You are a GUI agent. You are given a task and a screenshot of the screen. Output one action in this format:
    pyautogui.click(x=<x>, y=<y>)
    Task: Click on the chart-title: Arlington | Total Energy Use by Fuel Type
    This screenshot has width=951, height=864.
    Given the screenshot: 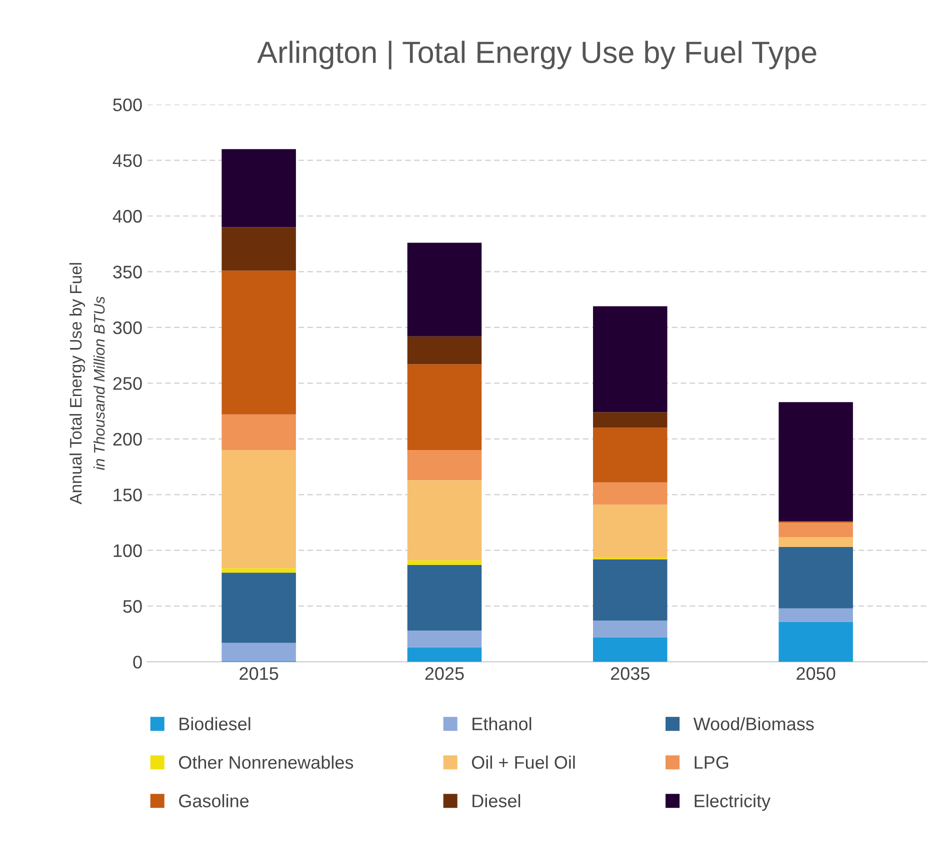 What is the action you would take?
    pyautogui.click(x=536, y=55)
    